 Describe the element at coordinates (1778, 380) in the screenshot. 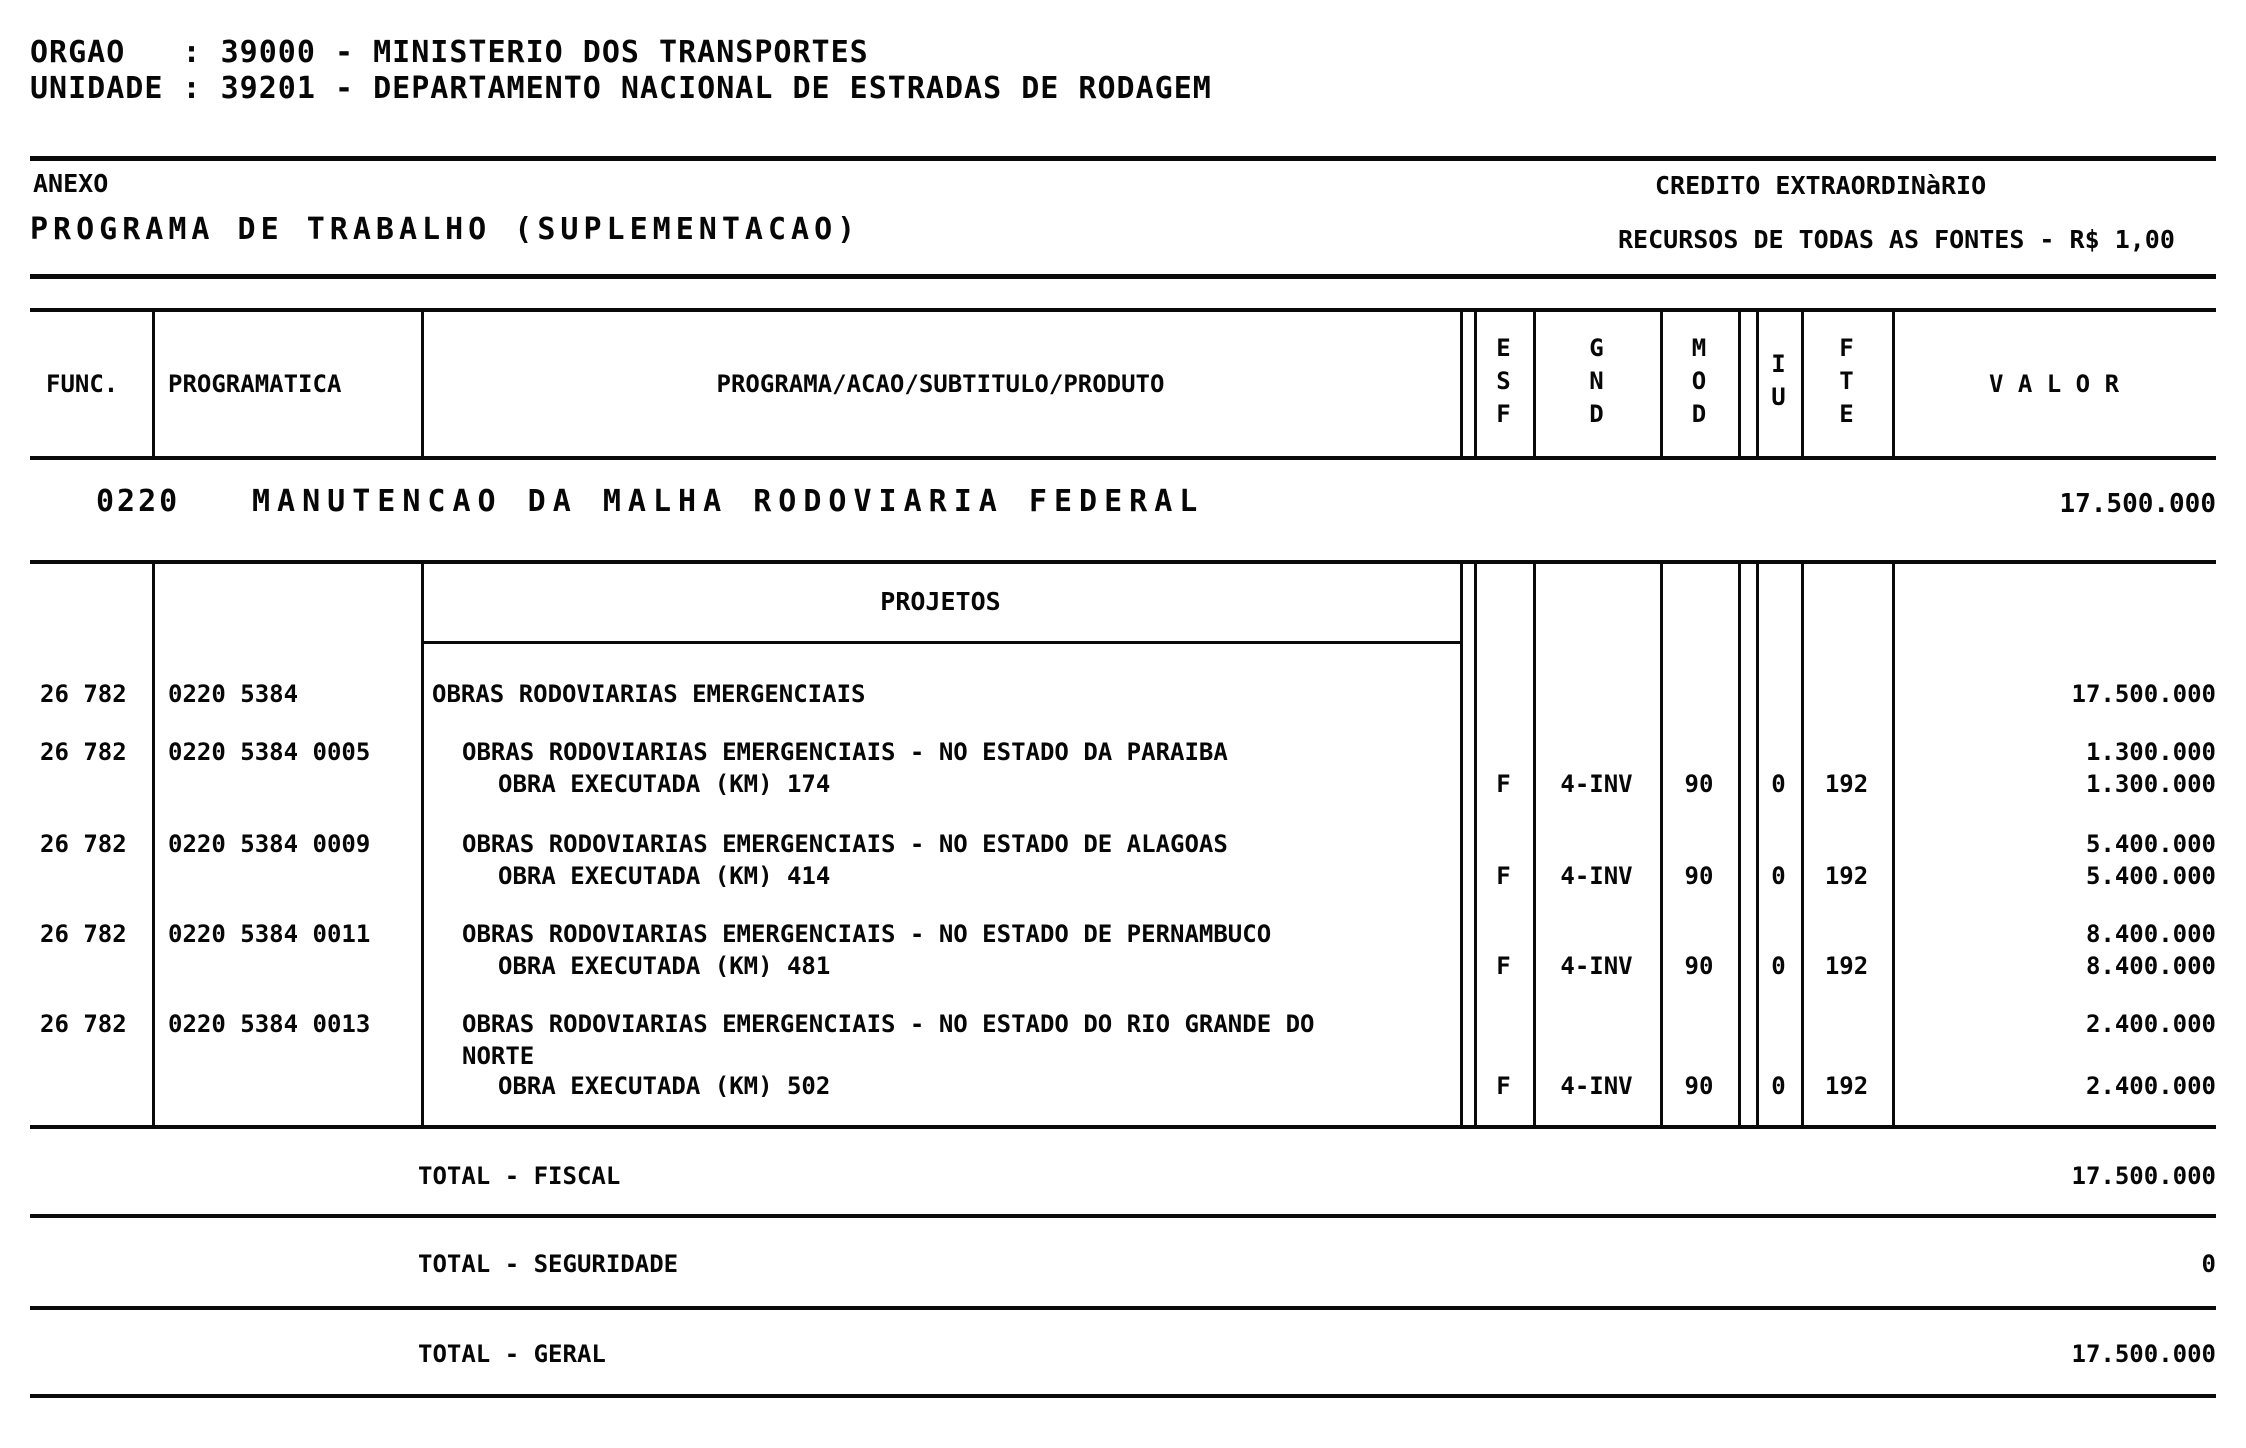

I see `col-header-iu: I U` at that location.